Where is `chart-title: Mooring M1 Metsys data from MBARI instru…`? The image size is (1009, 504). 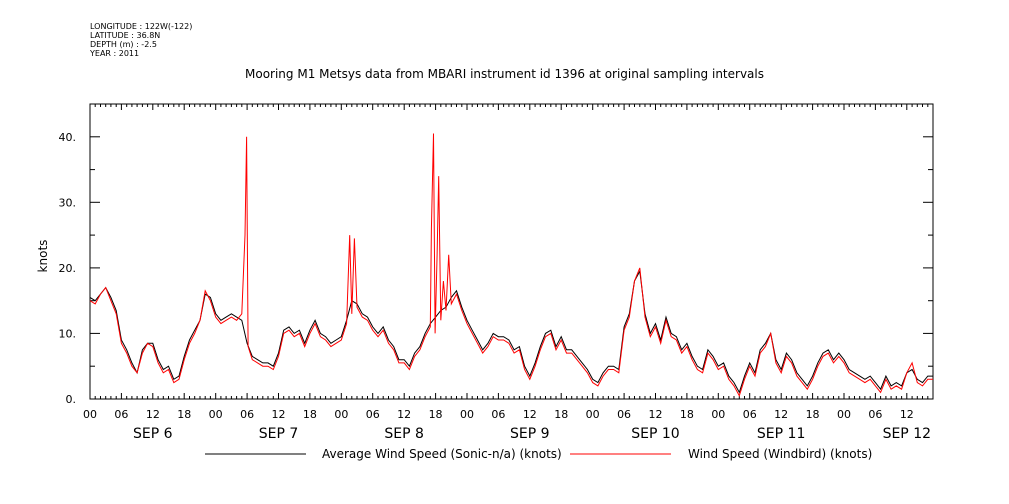
chart-title: Mooring M1 Metsys data from MBARI instru… is located at coordinates (504, 74).